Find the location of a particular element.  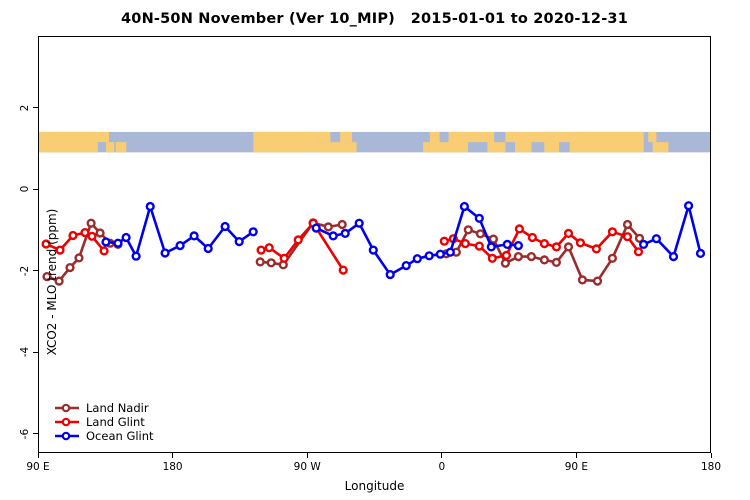

x-tick-label: 180 is located at coordinates (711, 467).